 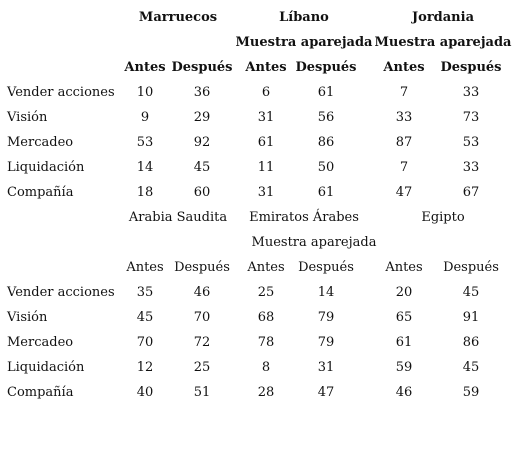 What do you see at coordinates (443, 17) in the screenshot?
I see `country-header: Jordania` at bounding box center [443, 17].